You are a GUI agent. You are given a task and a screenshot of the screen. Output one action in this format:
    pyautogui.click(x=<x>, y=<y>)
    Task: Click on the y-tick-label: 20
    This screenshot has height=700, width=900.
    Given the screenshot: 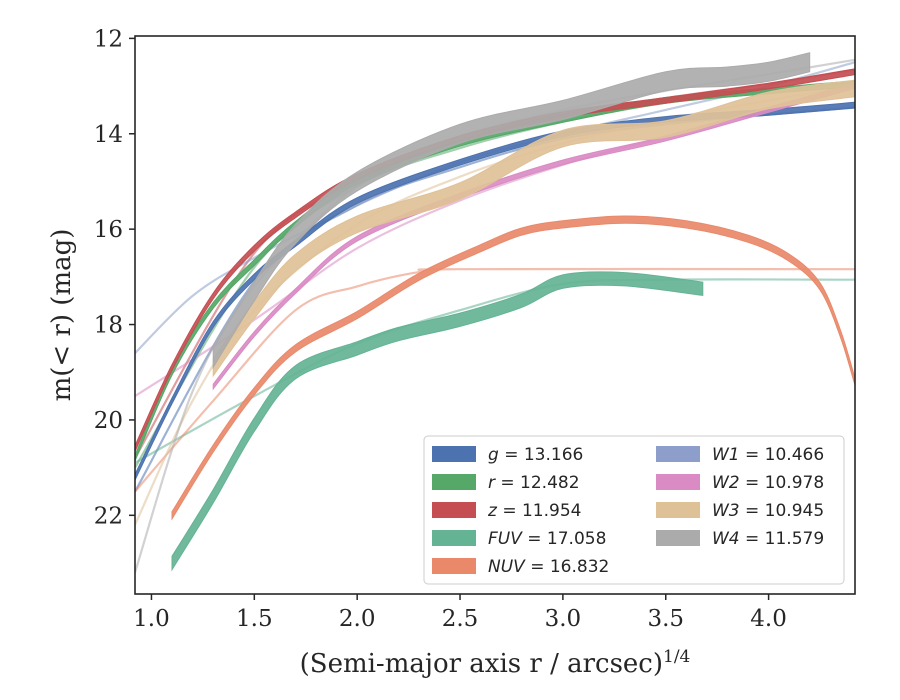 What is the action you would take?
    pyautogui.click(x=108, y=421)
    